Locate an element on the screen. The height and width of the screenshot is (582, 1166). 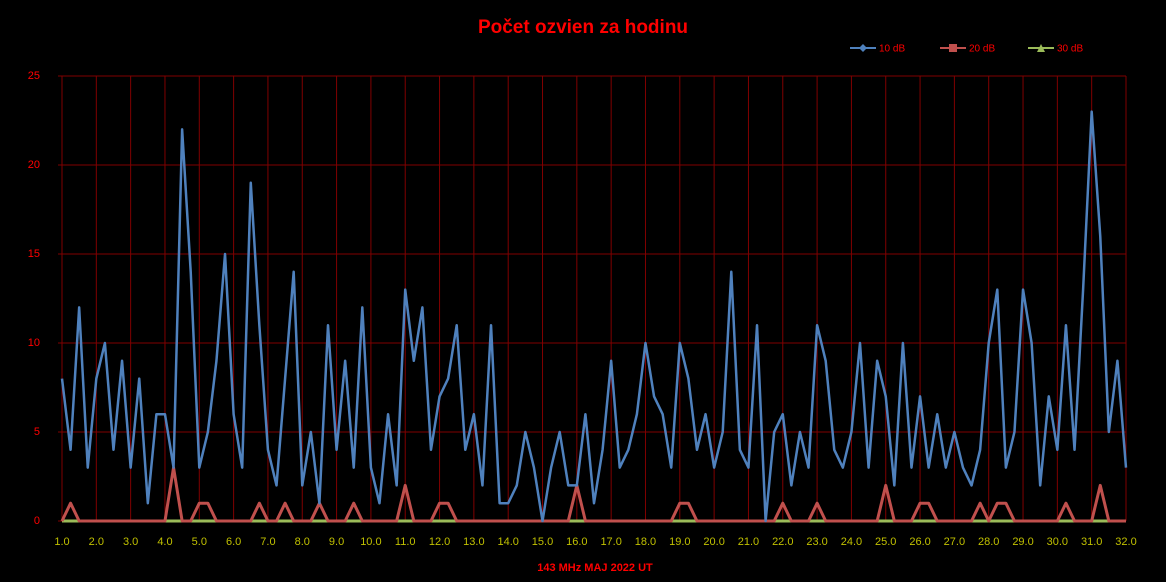
x-tick-label: 7.0 is located at coordinates (267, 542).